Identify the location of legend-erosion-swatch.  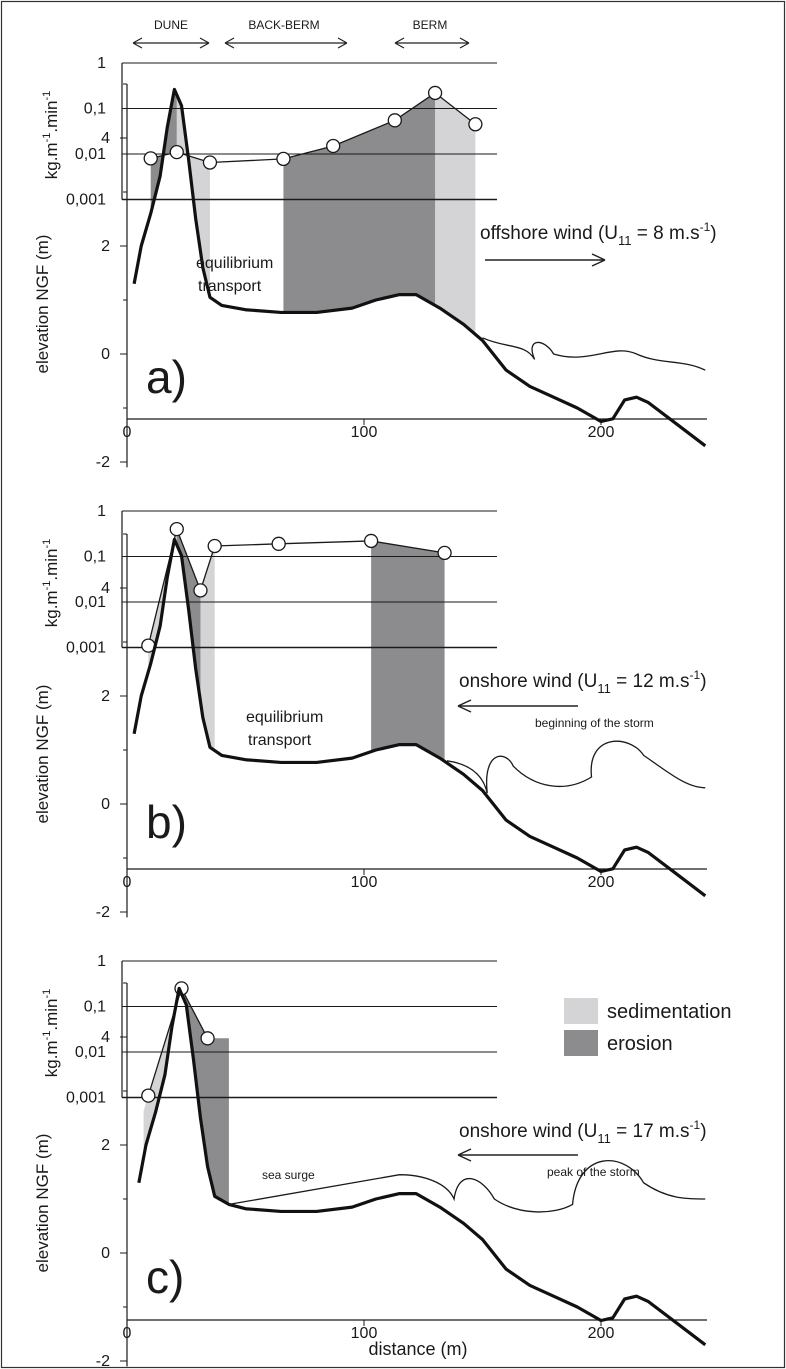
(581, 1043).